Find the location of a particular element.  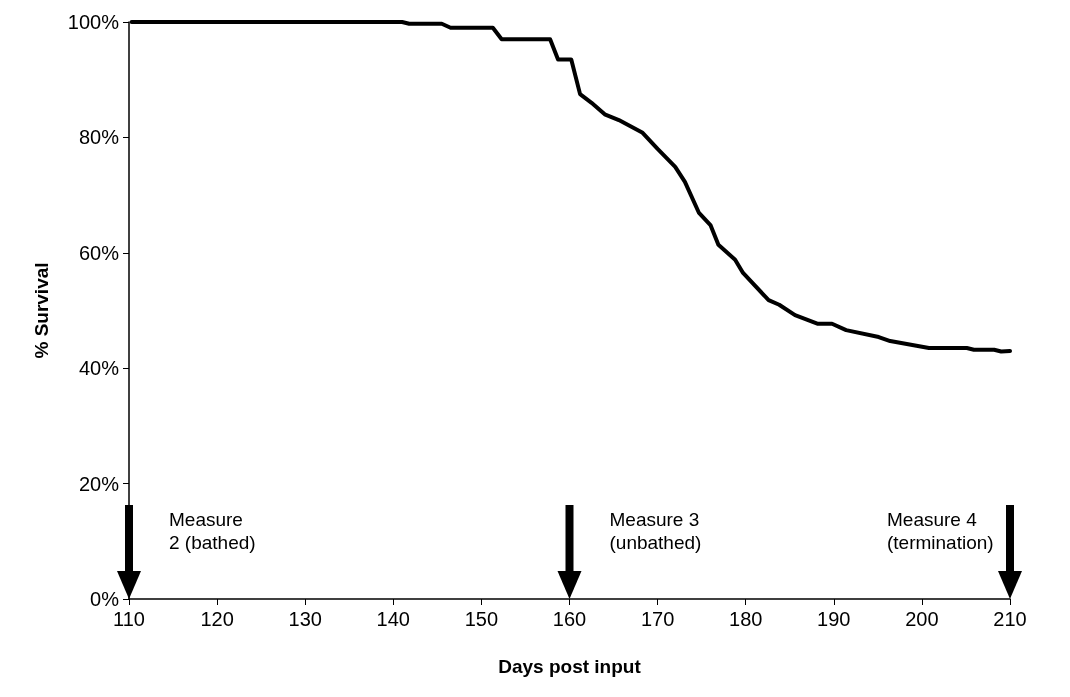

x-tick-label: 170 is located at coordinates (657, 619).